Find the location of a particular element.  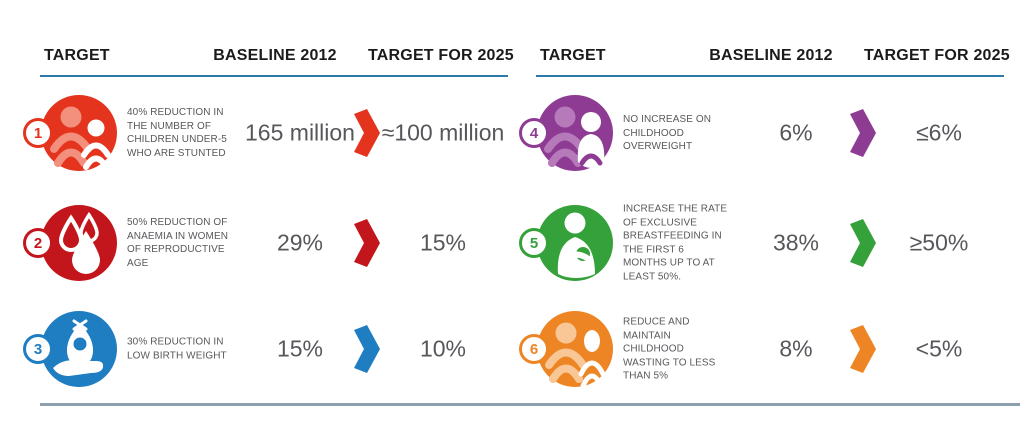

childhood-overweight-icon: 4 is located at coordinates (566, 133).